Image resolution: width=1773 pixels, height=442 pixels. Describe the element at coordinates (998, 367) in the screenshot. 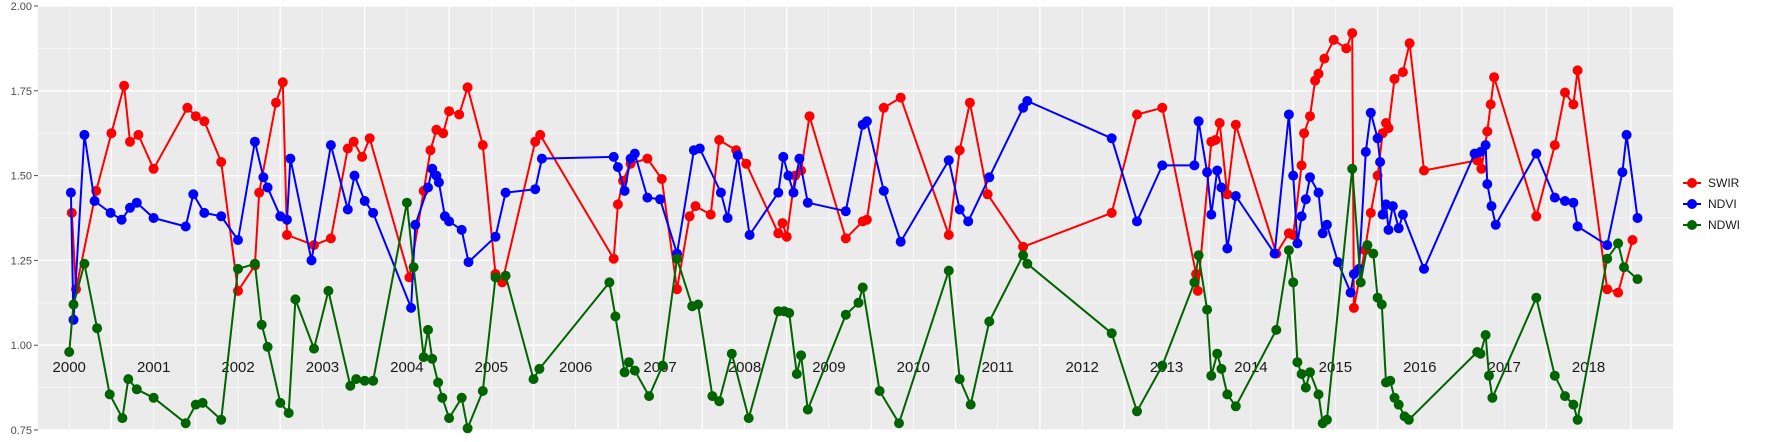

I see `year-label: 2011` at that location.